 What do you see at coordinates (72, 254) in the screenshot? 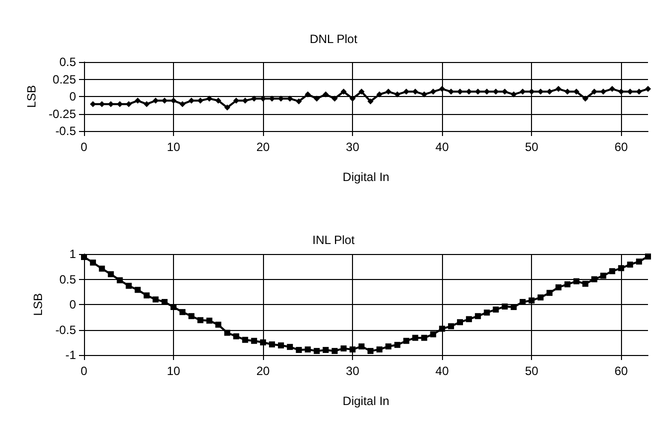
I see `y-tick-label: 1` at bounding box center [72, 254].